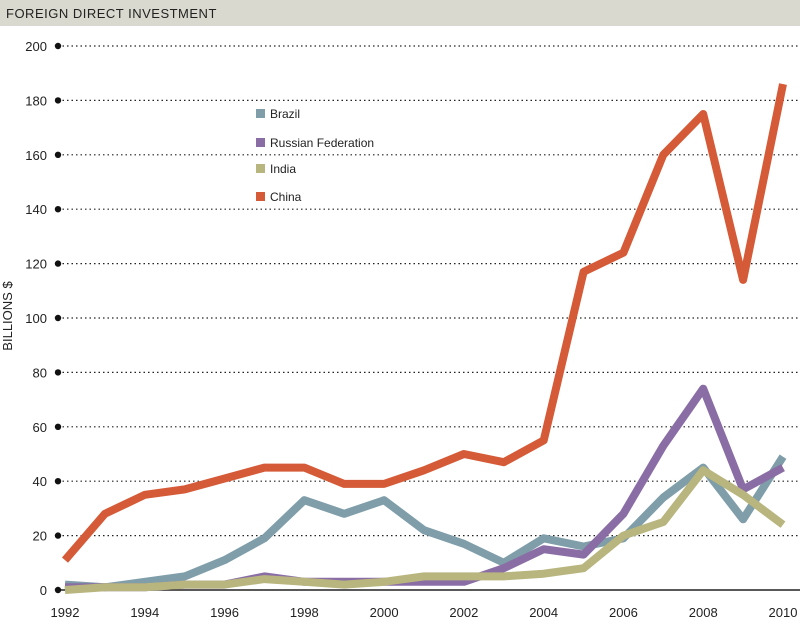  I want to click on chart-title-bar: FOREIGN DIRECT INVESTMENT, so click(400, 13).